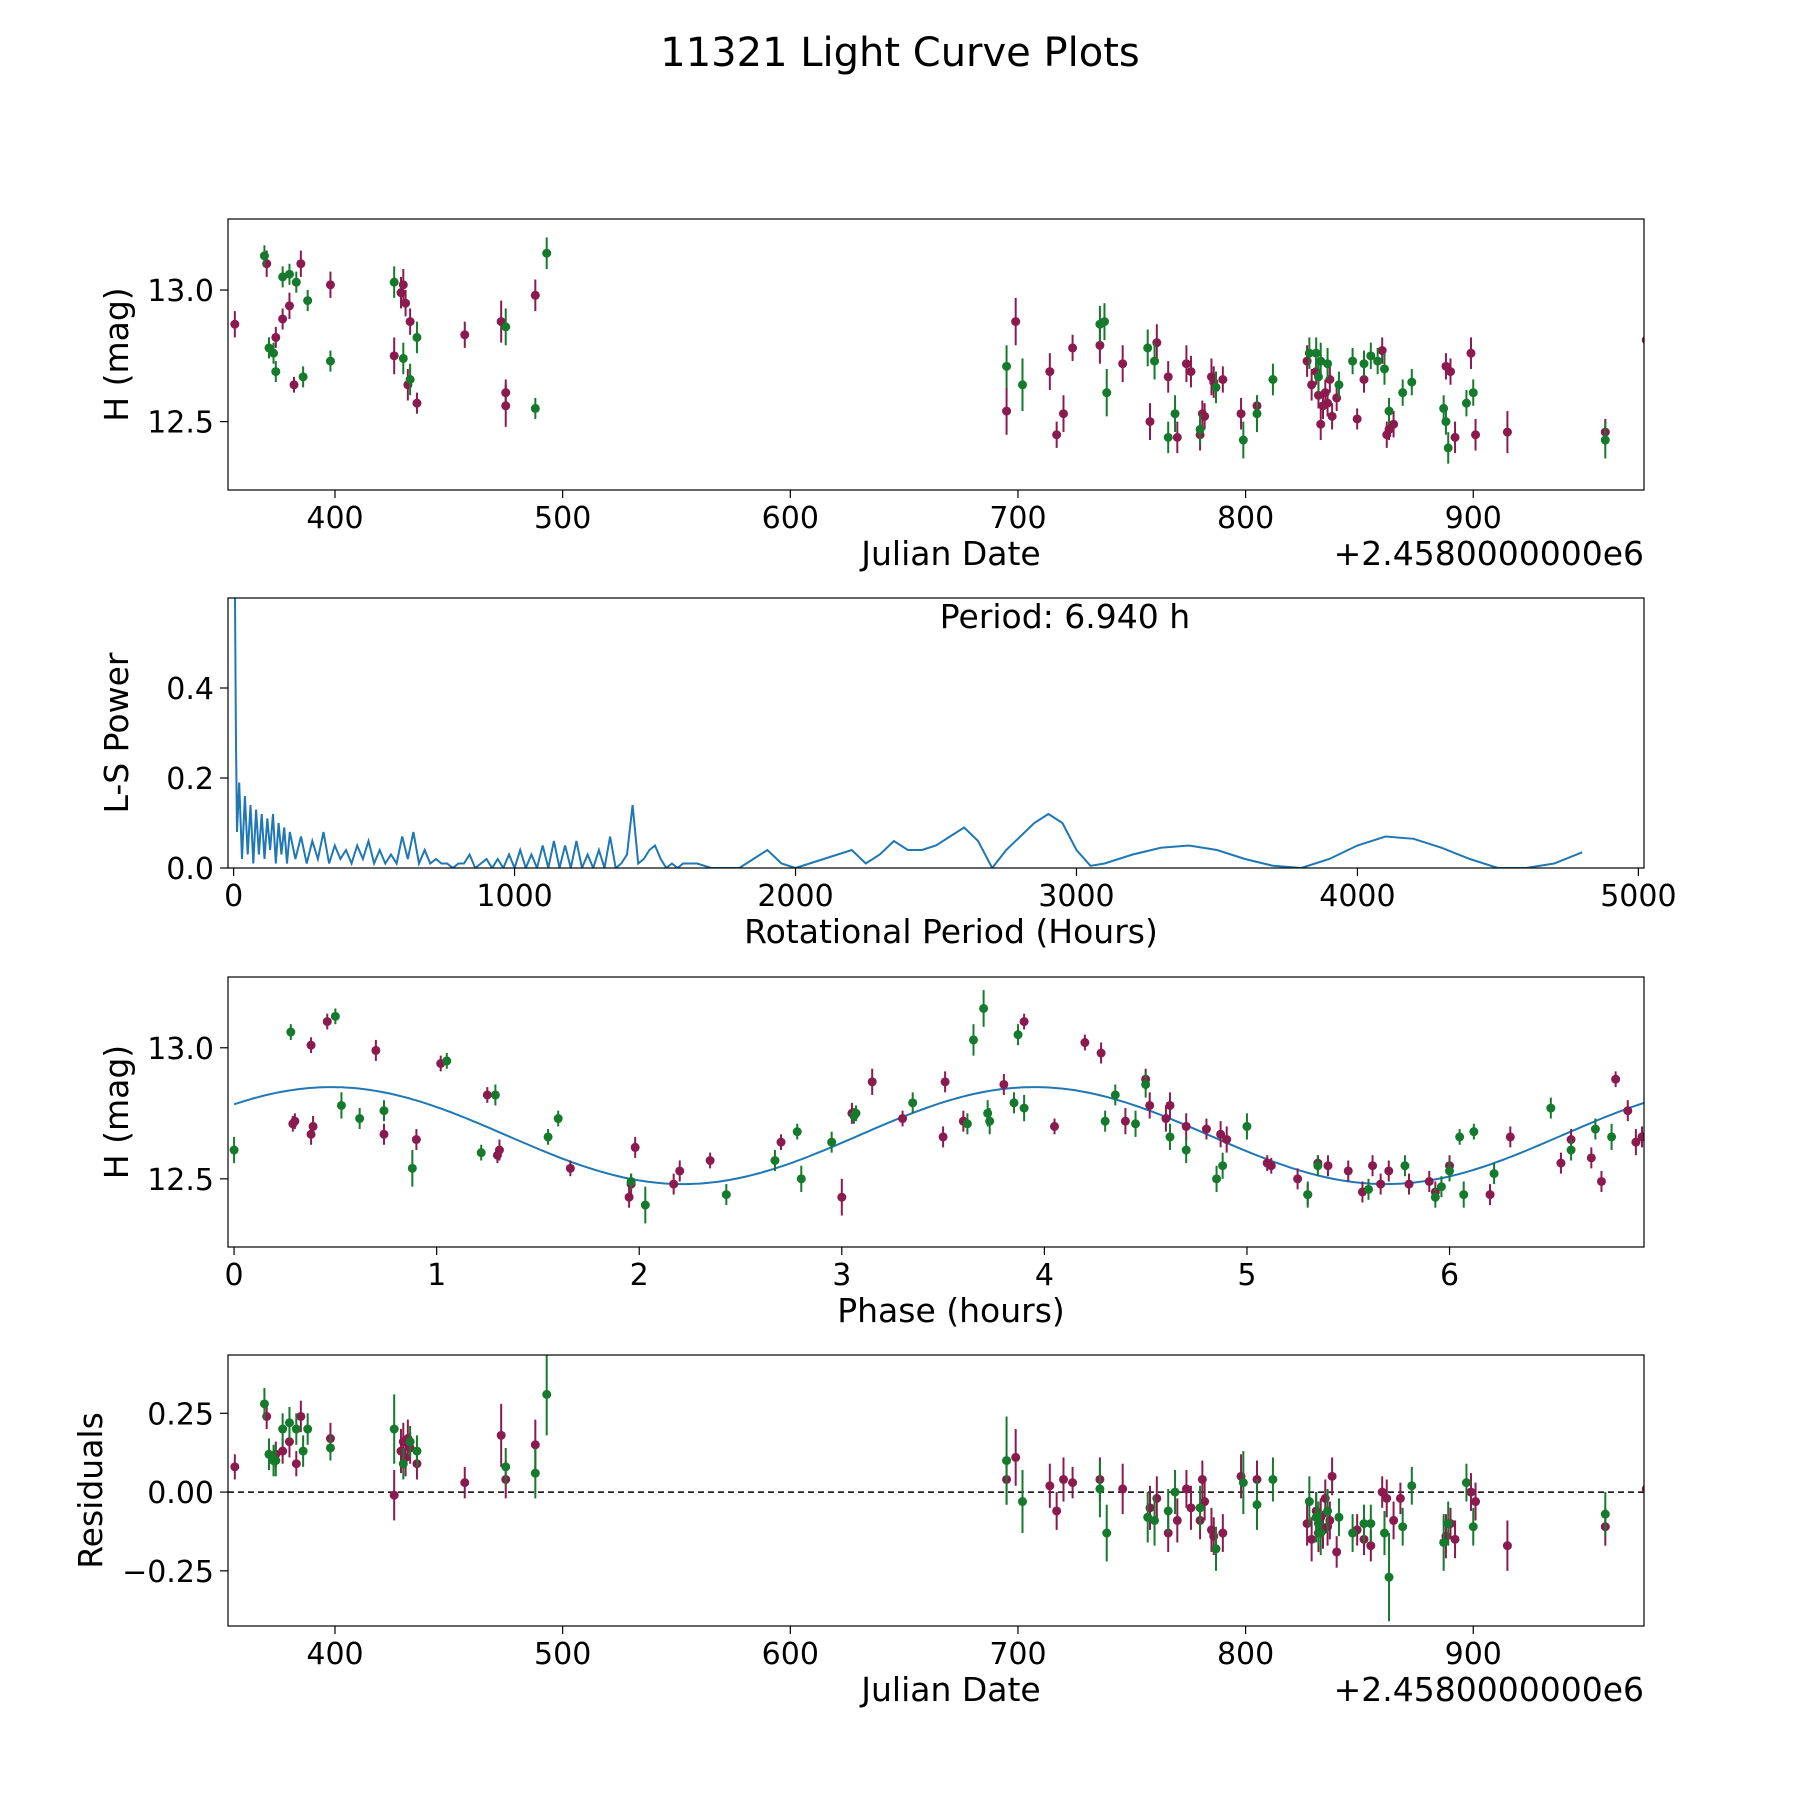 The image size is (1800, 1800). What do you see at coordinates (334, 518) in the screenshot?
I see `x-tick-label: 400` at bounding box center [334, 518].